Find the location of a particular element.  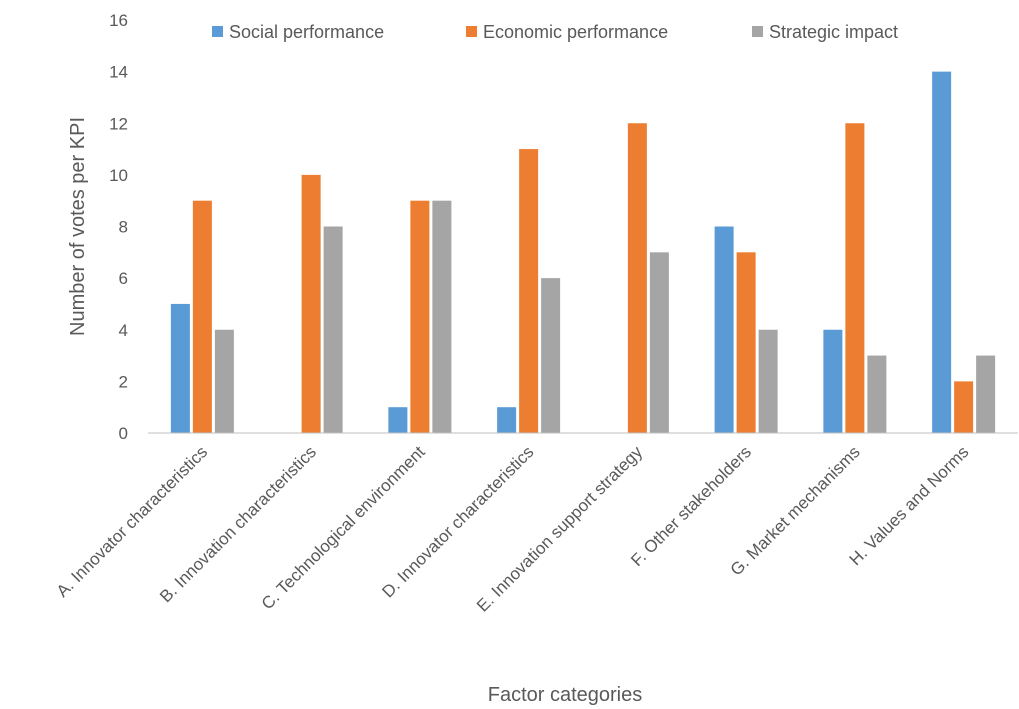

legend-label: Strategic impact is located at coordinates (833, 32).